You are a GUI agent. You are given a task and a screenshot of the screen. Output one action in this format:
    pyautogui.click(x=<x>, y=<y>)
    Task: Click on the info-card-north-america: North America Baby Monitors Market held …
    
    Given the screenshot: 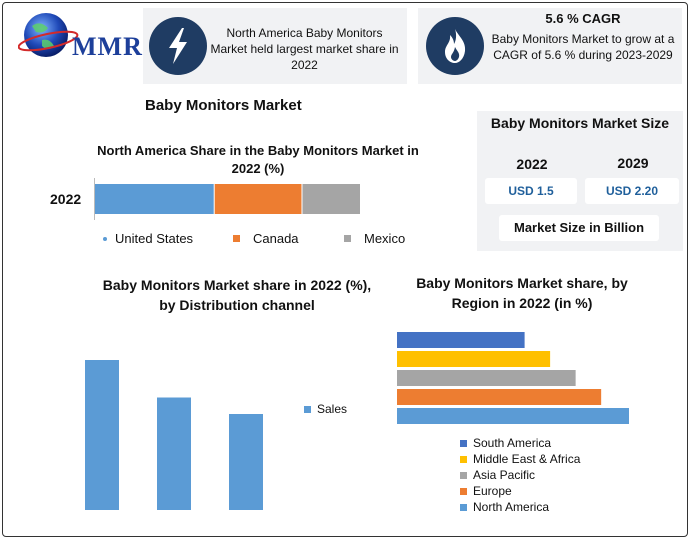 What is the action you would take?
    pyautogui.click(x=275, y=46)
    